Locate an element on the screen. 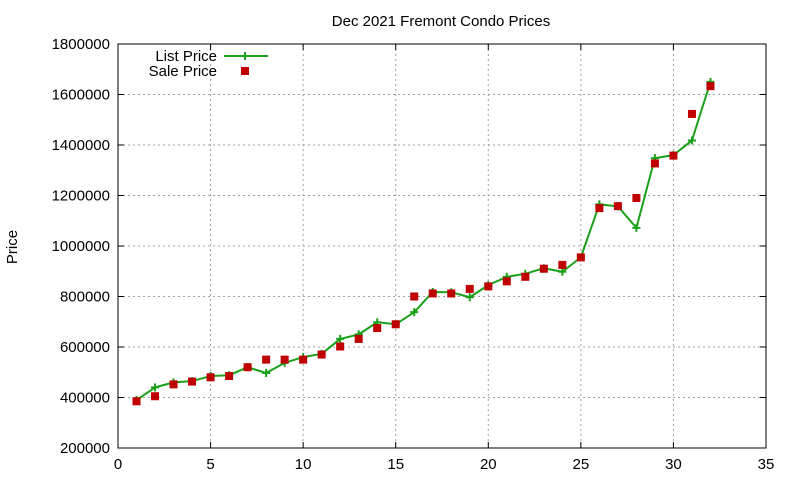  x-tick-label: 25 is located at coordinates (581, 464).